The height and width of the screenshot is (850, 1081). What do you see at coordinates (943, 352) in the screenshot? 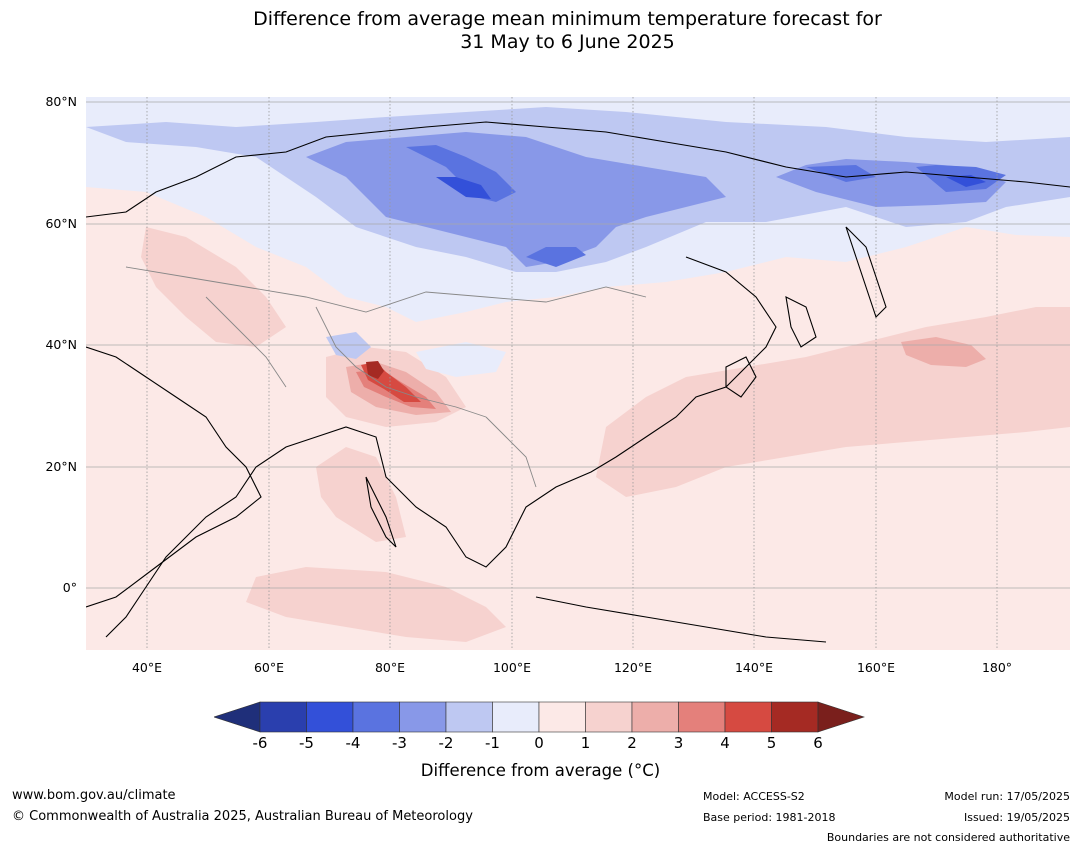
I see `anomaly-plus3-pacific` at bounding box center [943, 352].